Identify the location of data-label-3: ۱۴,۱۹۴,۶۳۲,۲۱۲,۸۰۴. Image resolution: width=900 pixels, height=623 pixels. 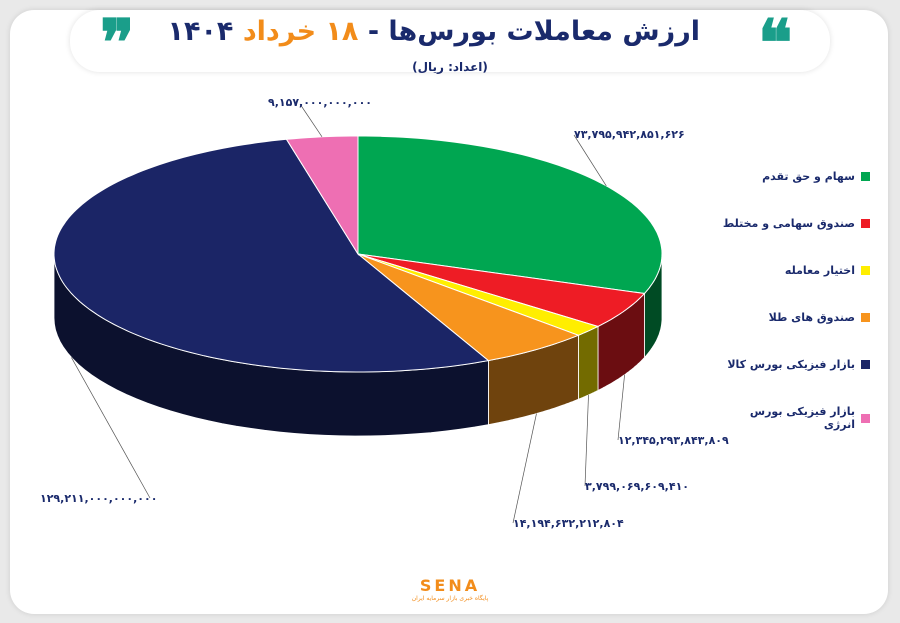
(568, 523).